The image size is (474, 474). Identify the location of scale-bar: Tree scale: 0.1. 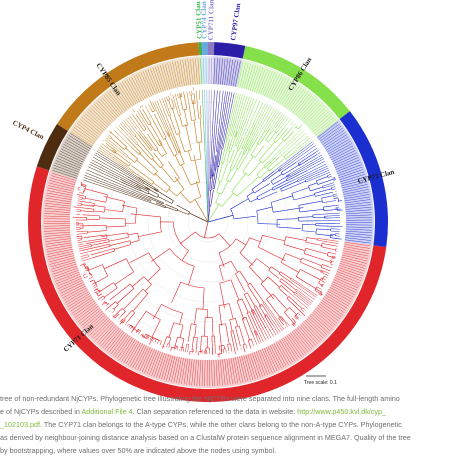
(320, 380).